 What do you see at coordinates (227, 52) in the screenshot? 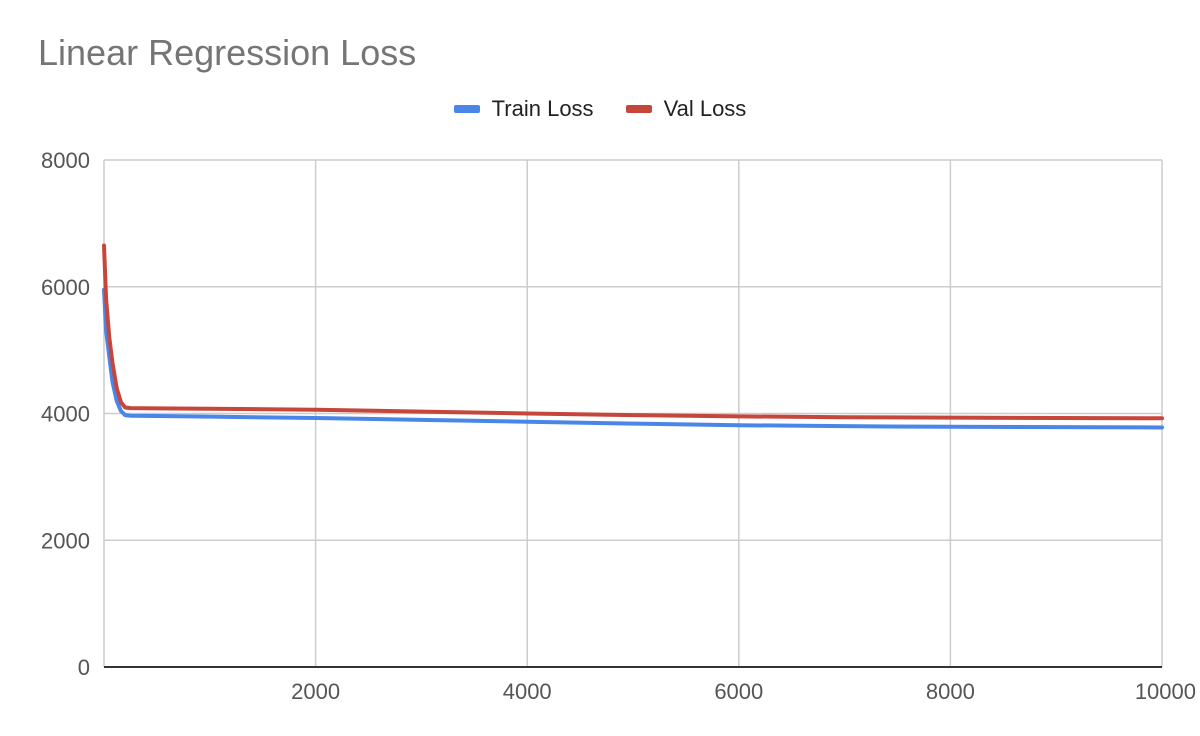
I see `chart-title: Linear Regression Loss` at bounding box center [227, 52].